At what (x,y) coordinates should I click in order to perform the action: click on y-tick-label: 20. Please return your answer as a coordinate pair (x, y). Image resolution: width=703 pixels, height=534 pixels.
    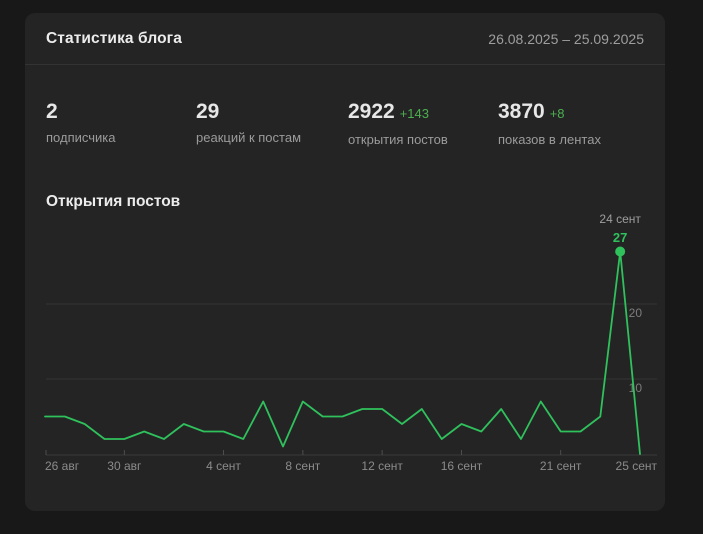
    Looking at the image, I should click on (636, 313).